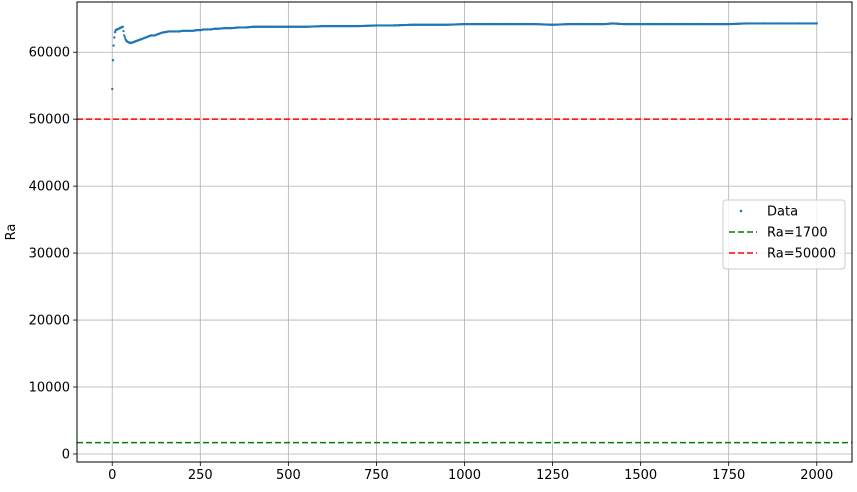 The height and width of the screenshot is (492, 857). Describe the element at coordinates (640, 475) in the screenshot. I see `x-tick-label: 1500` at that location.